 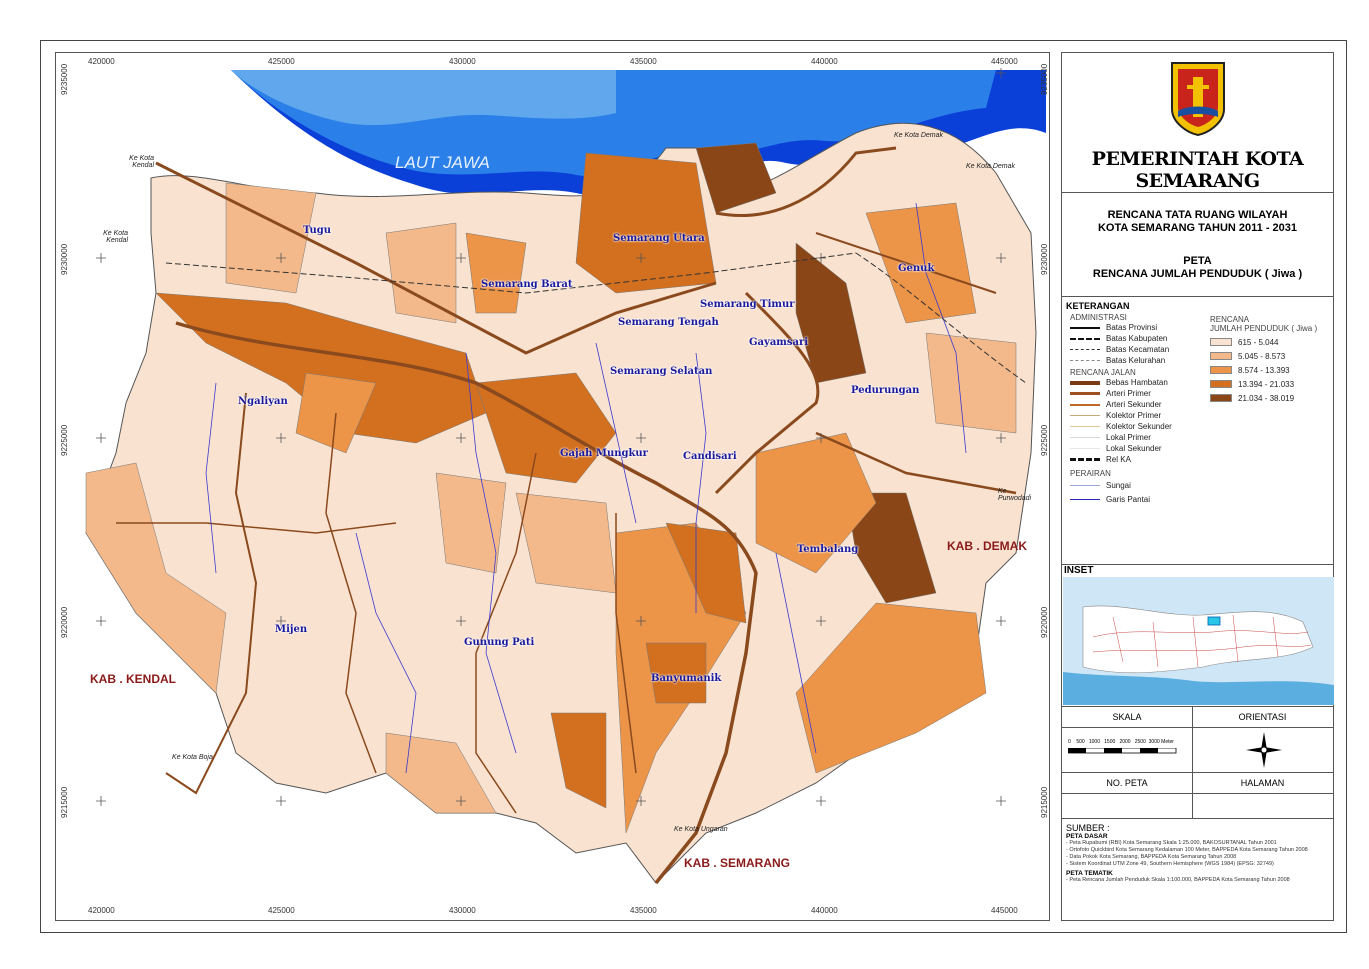 I want to click on kecamatan-label: Mijen, so click(x=291, y=629).